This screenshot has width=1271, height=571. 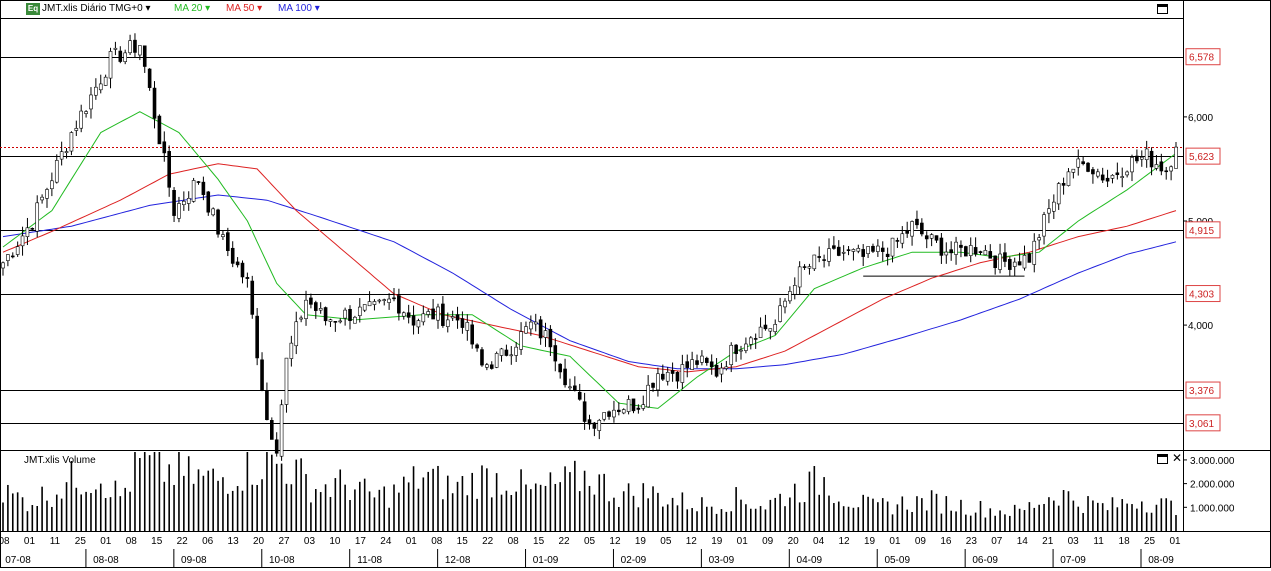 What do you see at coordinates (546, 560) in the screenshot?
I see `date-month-label: 01-09` at bounding box center [546, 560].